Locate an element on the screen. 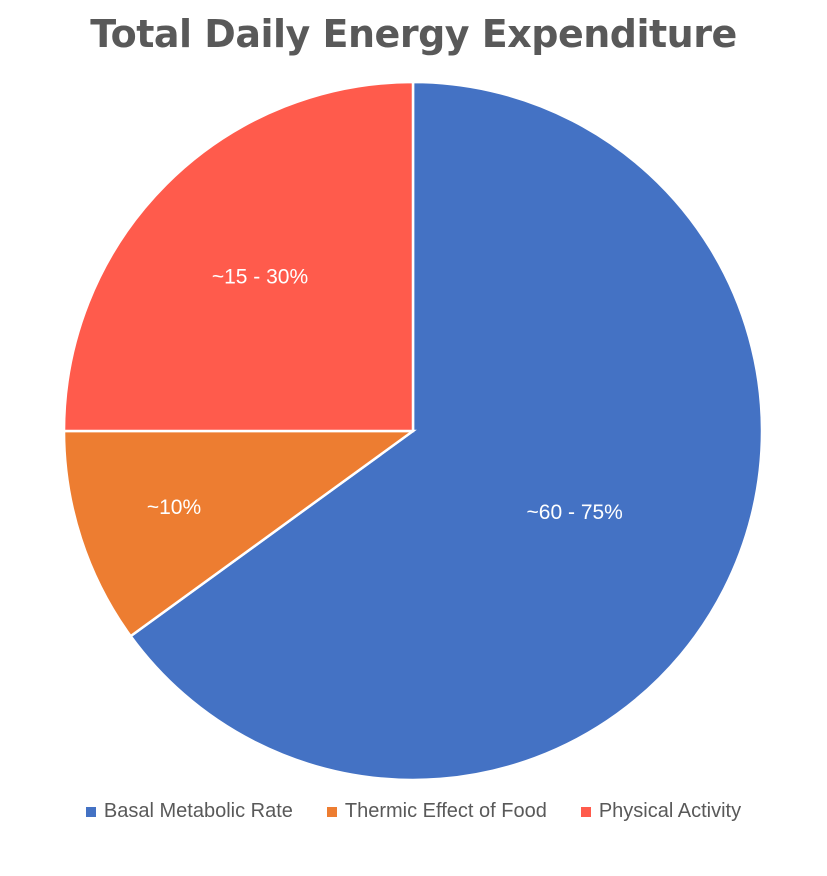 The width and height of the screenshot is (827, 876). legend-item-thermic-effect-of-food: Thermic Effect of Food is located at coordinates (436, 811).